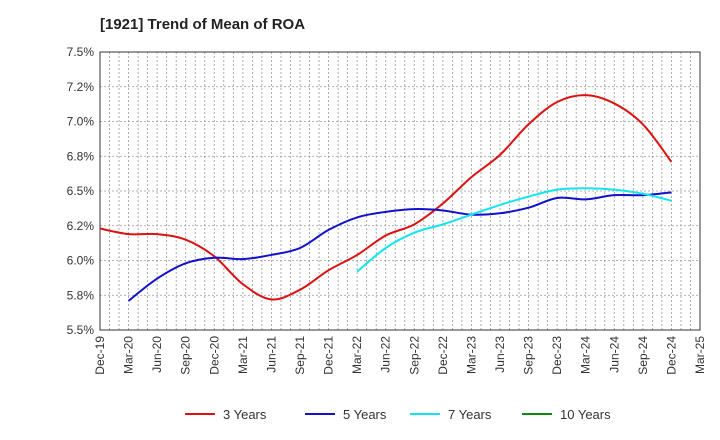 The image size is (720, 440). Describe the element at coordinates (81, 156) in the screenshot. I see `y-tick-label: 6.8%` at that location.